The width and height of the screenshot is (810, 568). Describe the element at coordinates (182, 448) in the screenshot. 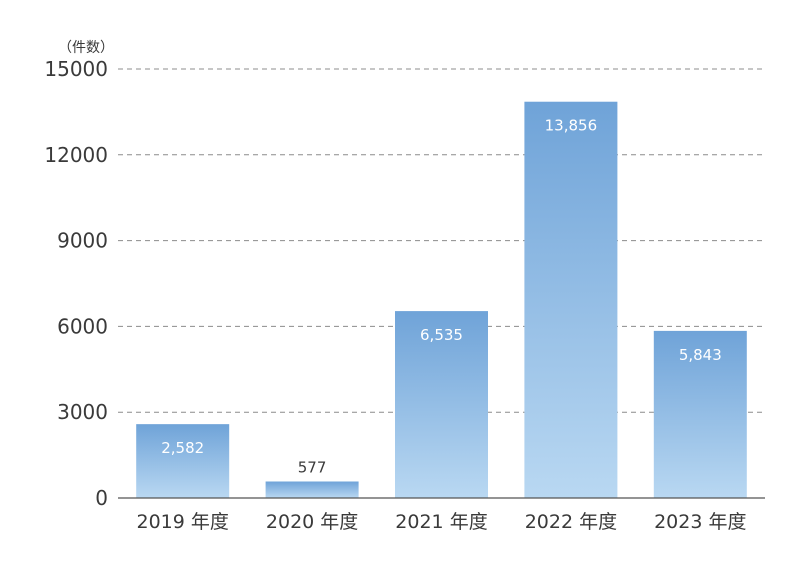

I see `bar-value-label: 2,582` at that location.